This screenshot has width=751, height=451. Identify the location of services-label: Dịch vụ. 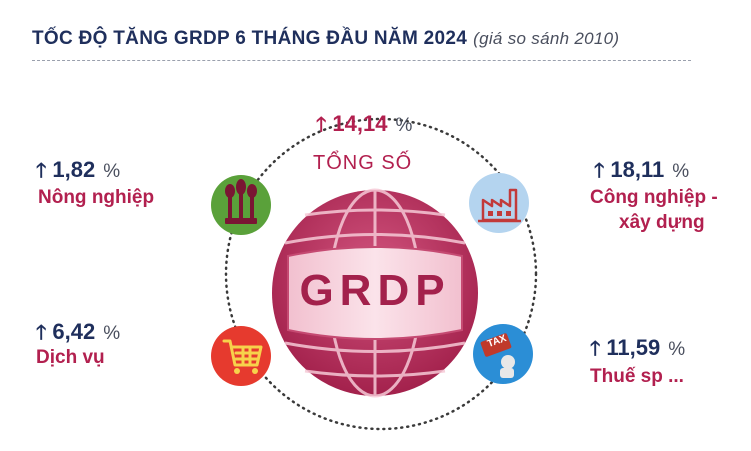
(70, 357).